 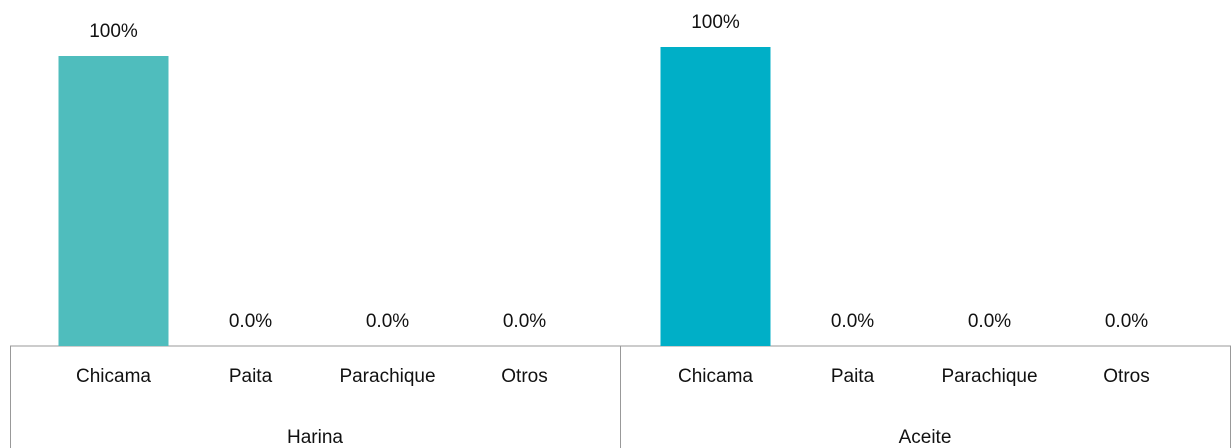 I want to click on group-label: Harina, so click(x=315, y=437).